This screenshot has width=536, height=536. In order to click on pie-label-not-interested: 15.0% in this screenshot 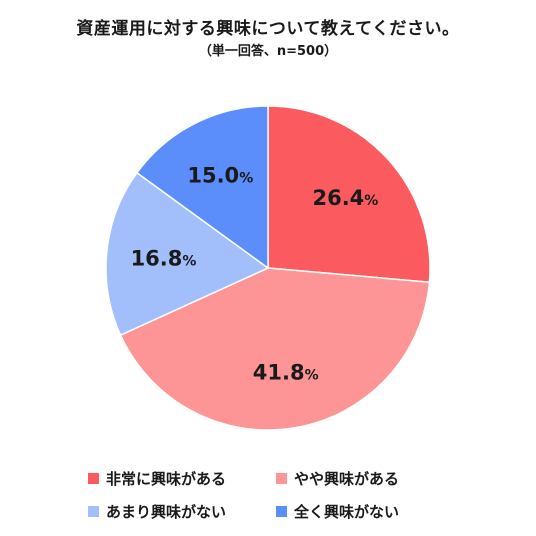, I will do `click(220, 175)`.